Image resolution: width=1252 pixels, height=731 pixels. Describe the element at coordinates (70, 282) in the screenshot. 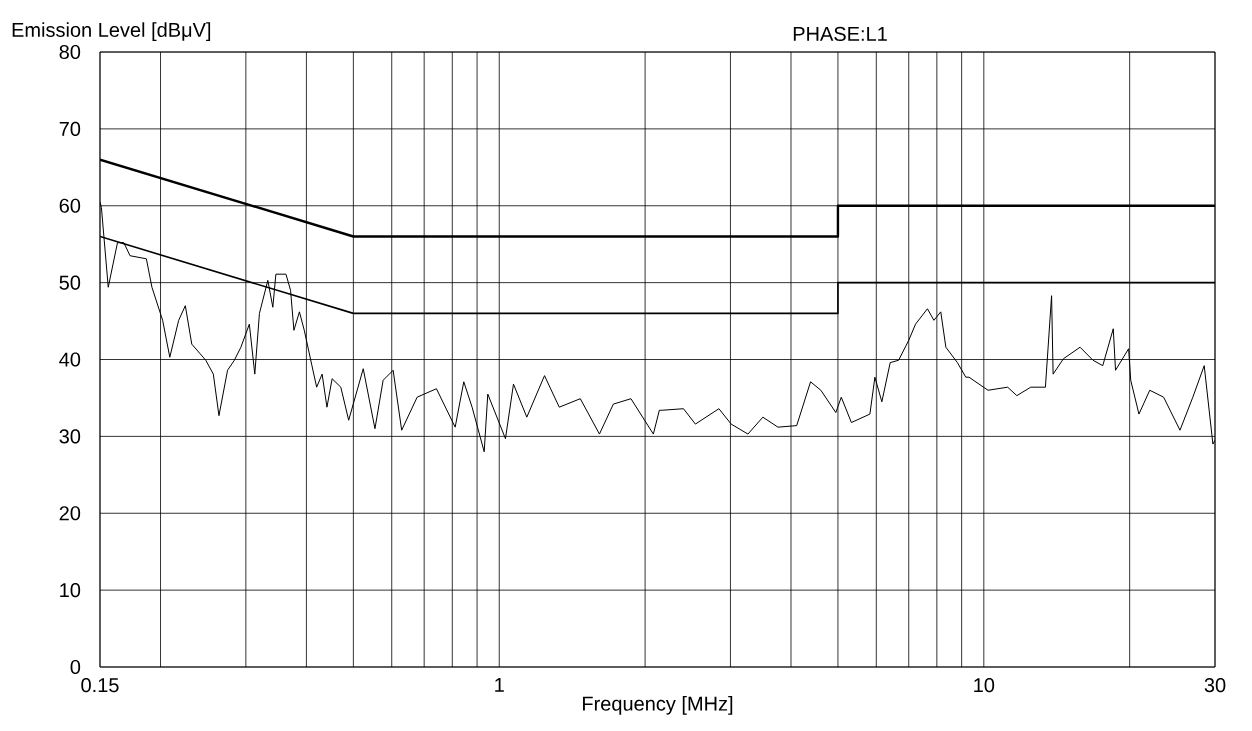

I see `y-tick-label: 50` at that location.